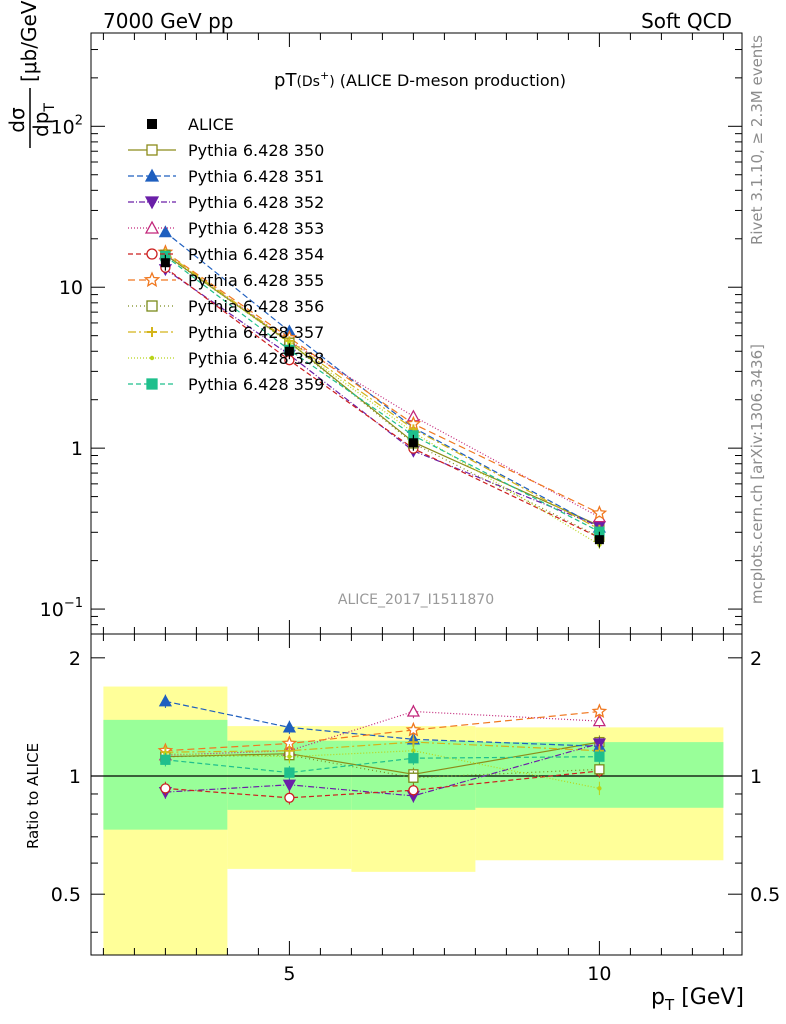 Image resolution: width=786 pixels, height=1024 pixels. What do you see at coordinates (453, 80) in the screenshot?
I see `title-rest: (ALICE D-meson production)` at bounding box center [453, 80].